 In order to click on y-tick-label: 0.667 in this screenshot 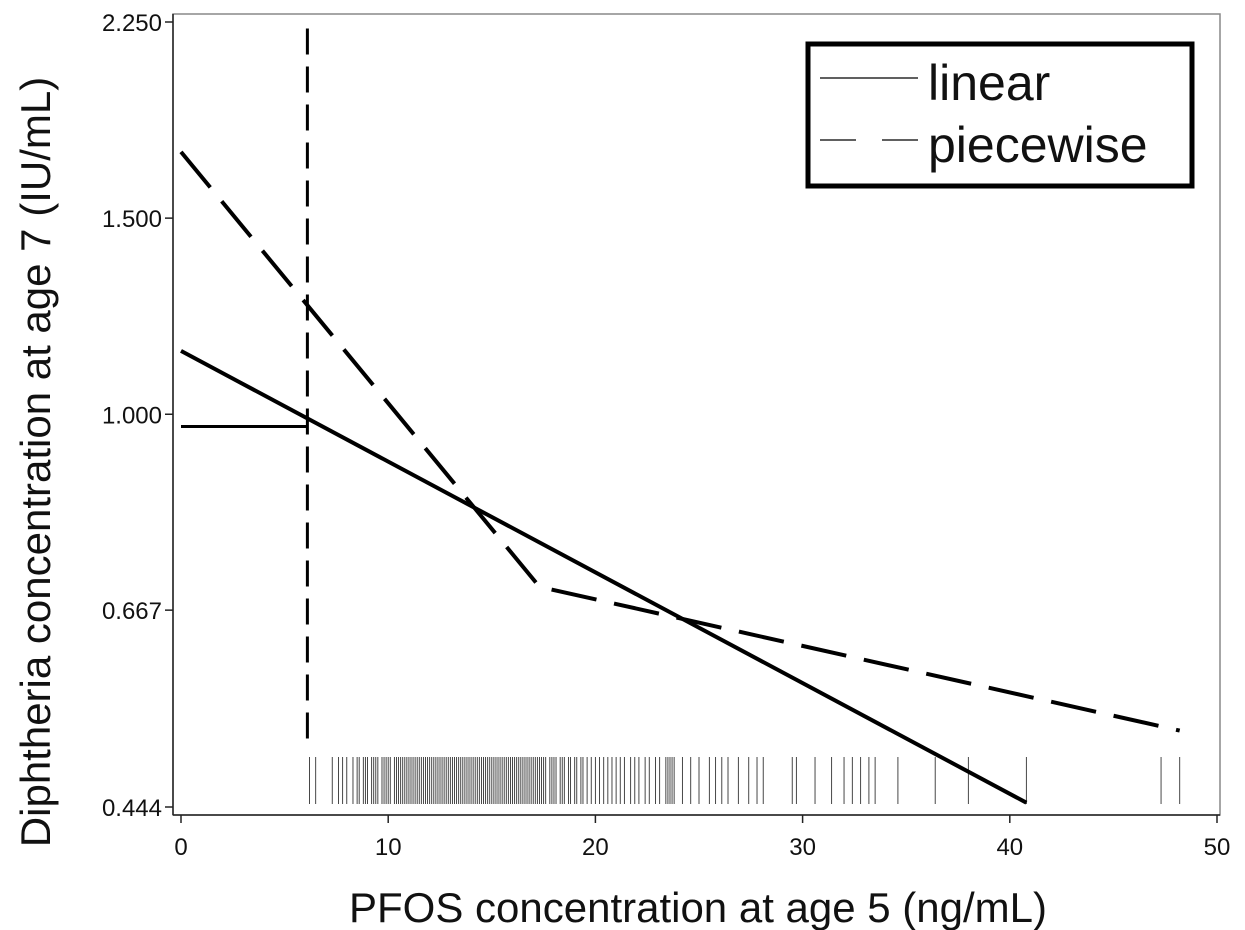, I will do `click(132, 611)`.